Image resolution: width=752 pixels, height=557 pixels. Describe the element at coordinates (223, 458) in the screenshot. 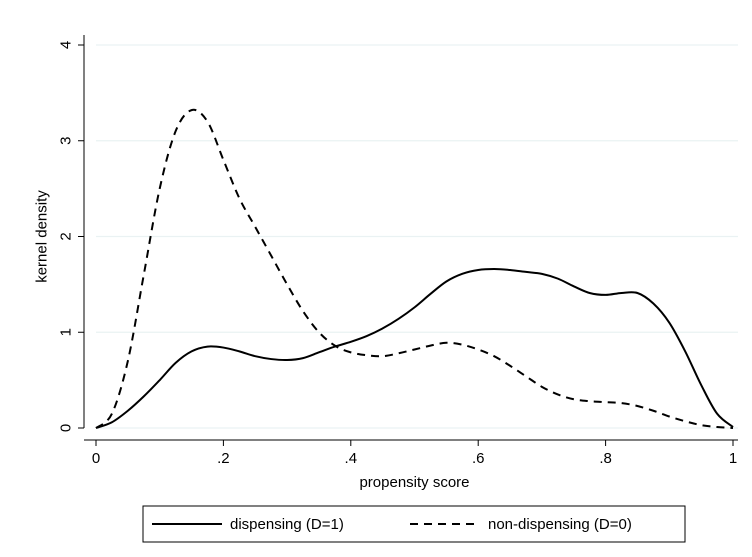

I see `x-tick-label: .2` at that location.